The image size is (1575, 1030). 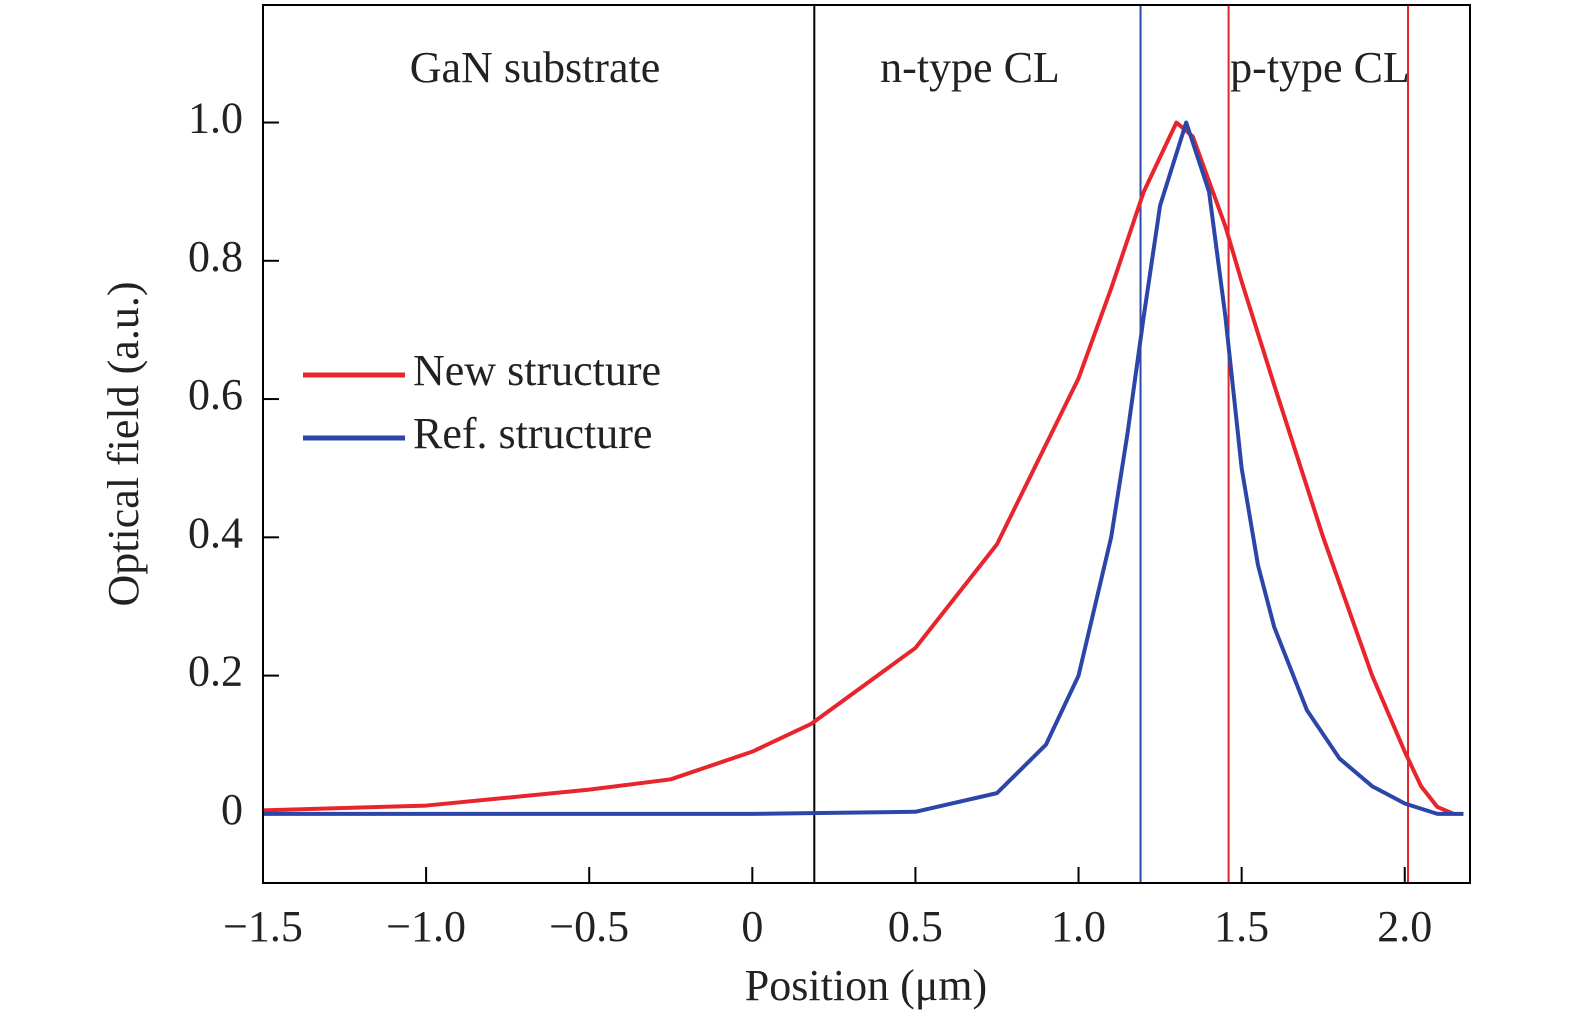 What do you see at coordinates (215, 532) in the screenshot?
I see `y-tick-label: 0.4` at bounding box center [215, 532].